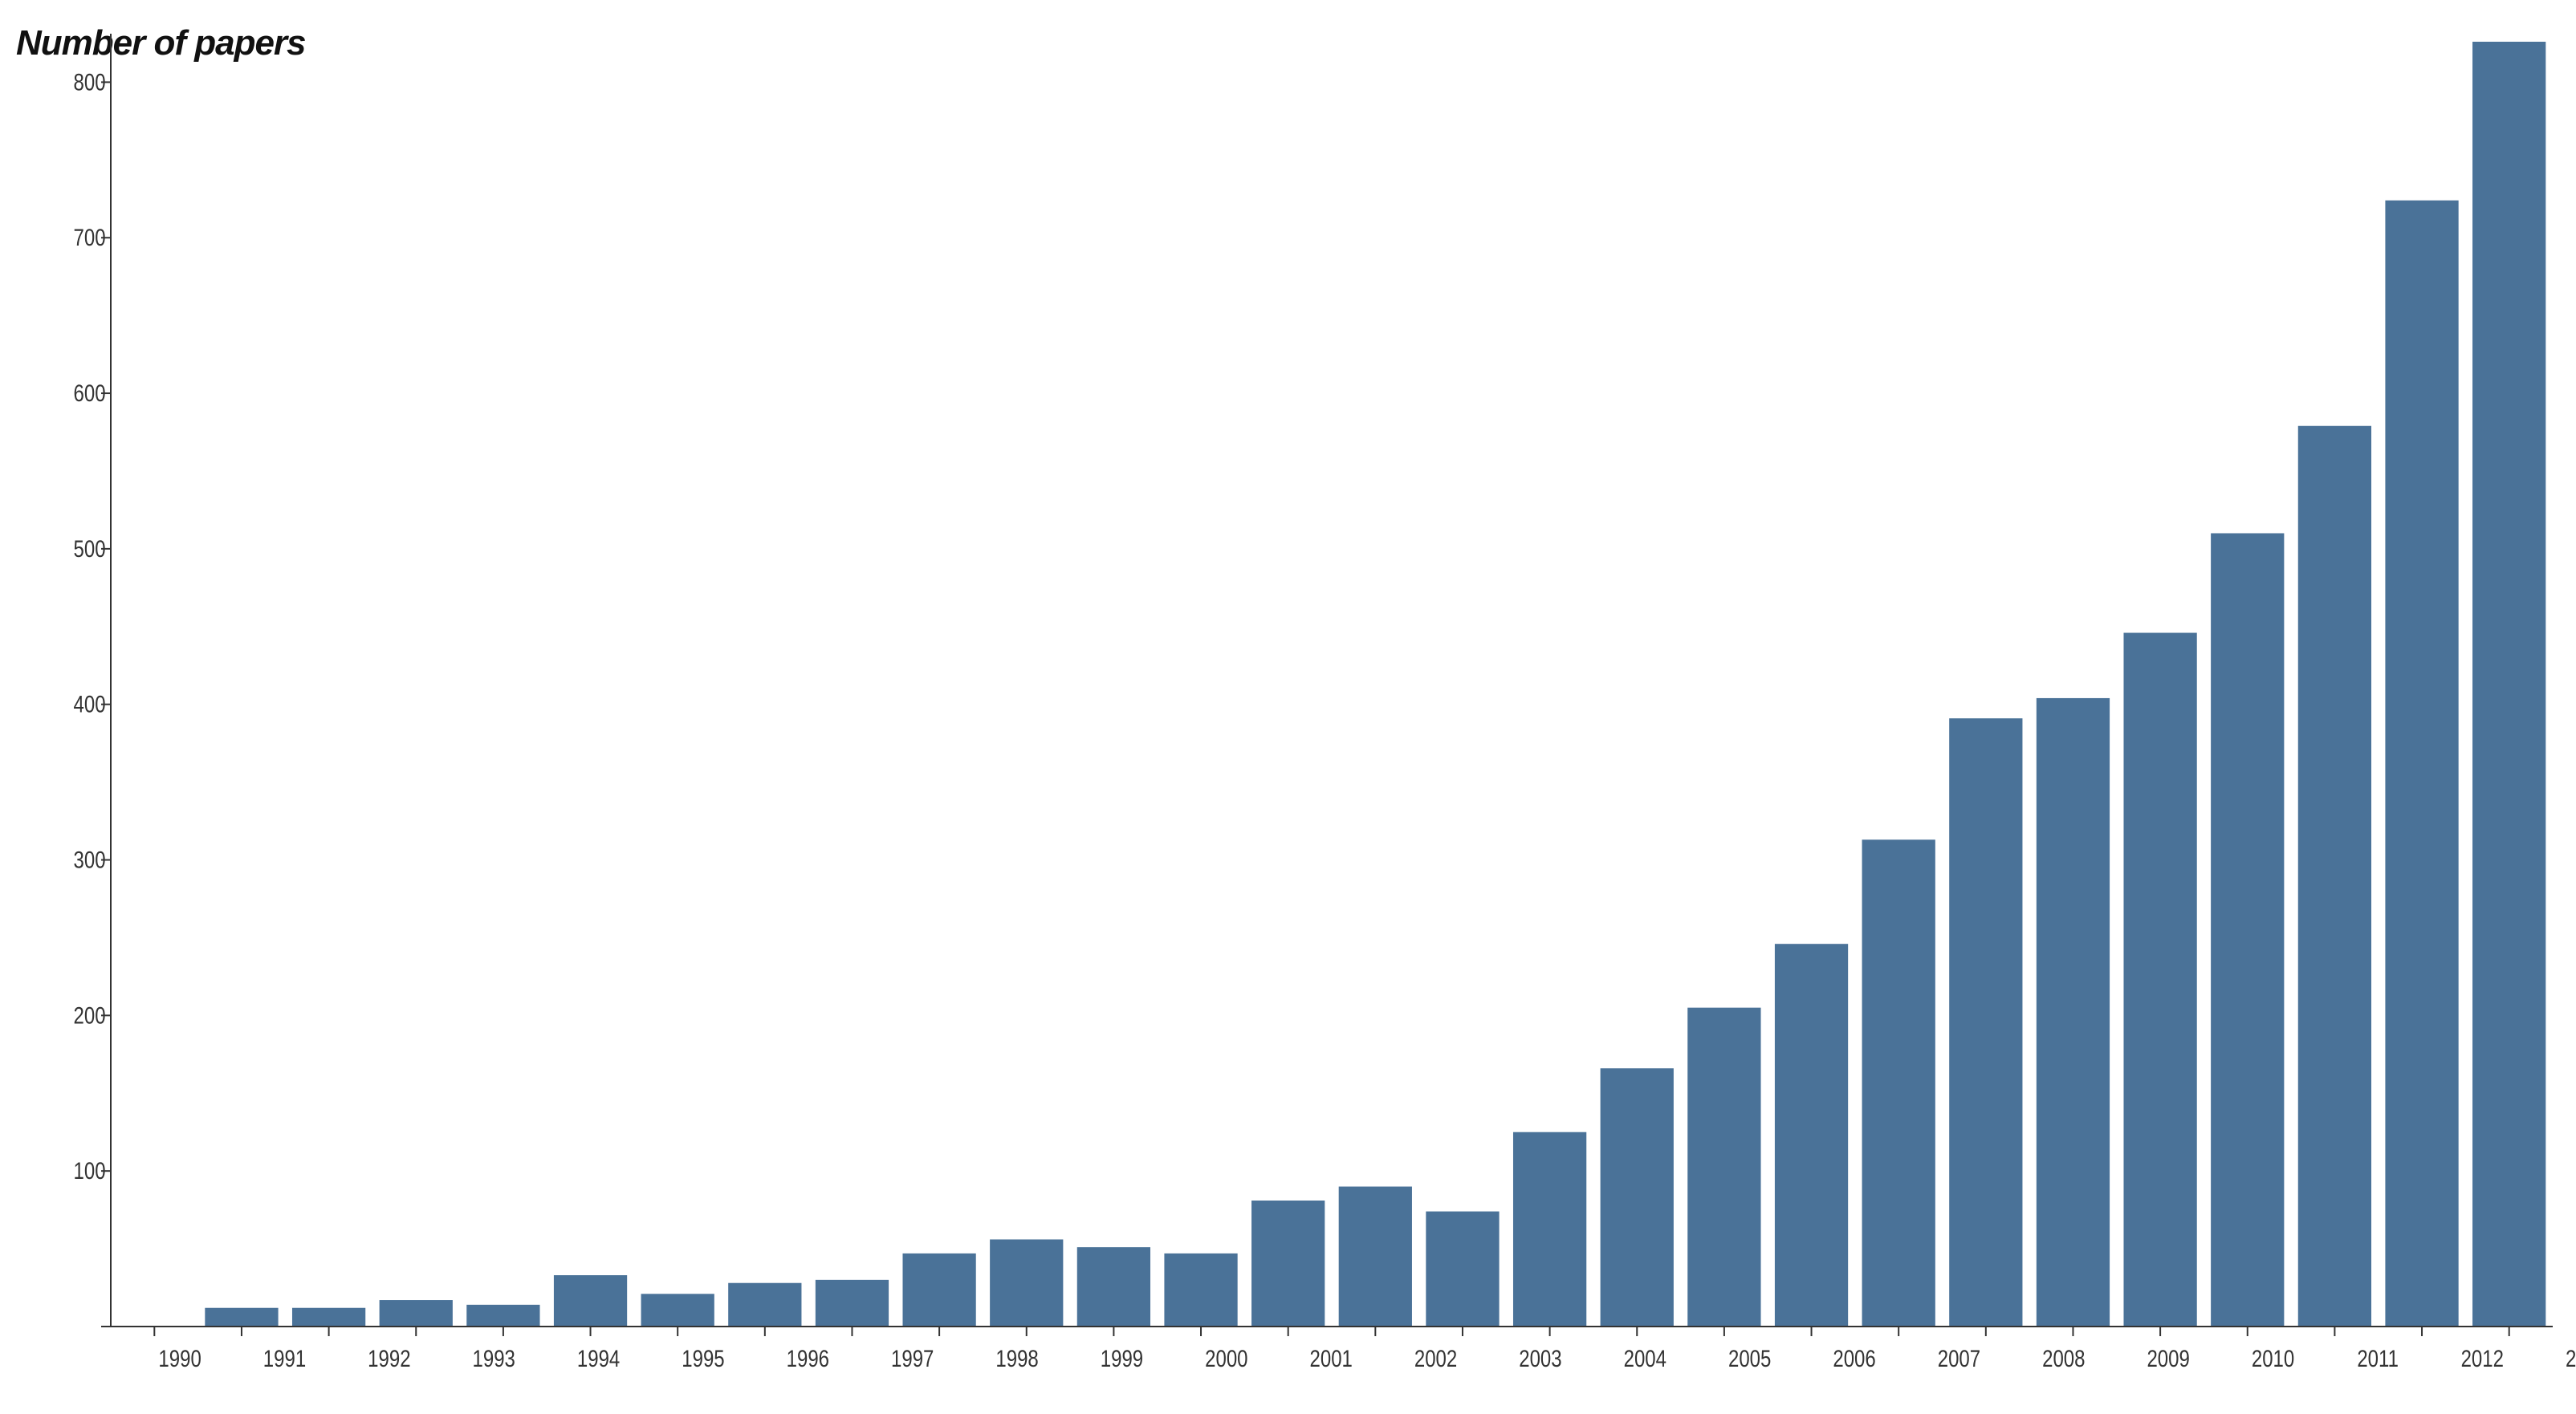 The image size is (2576, 1414). What do you see at coordinates (1226, 1357) in the screenshot?
I see `x-tick-label-2000: 2000` at bounding box center [1226, 1357].